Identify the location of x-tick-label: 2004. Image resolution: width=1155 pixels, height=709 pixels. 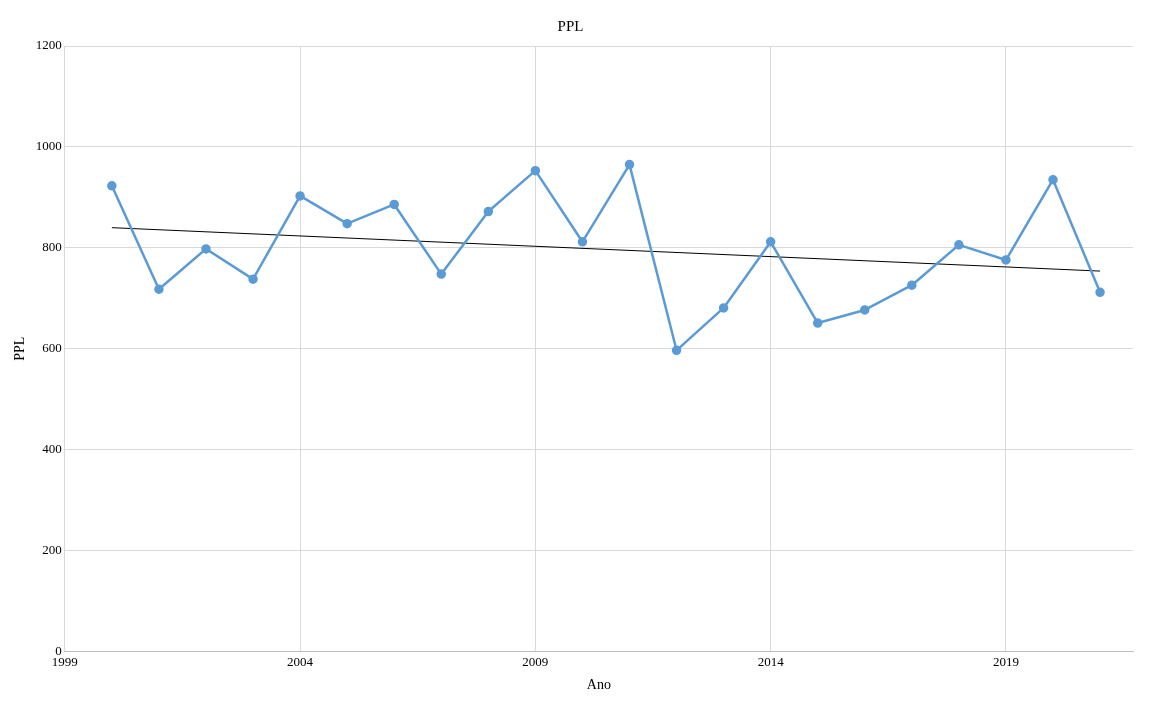
(300, 661).